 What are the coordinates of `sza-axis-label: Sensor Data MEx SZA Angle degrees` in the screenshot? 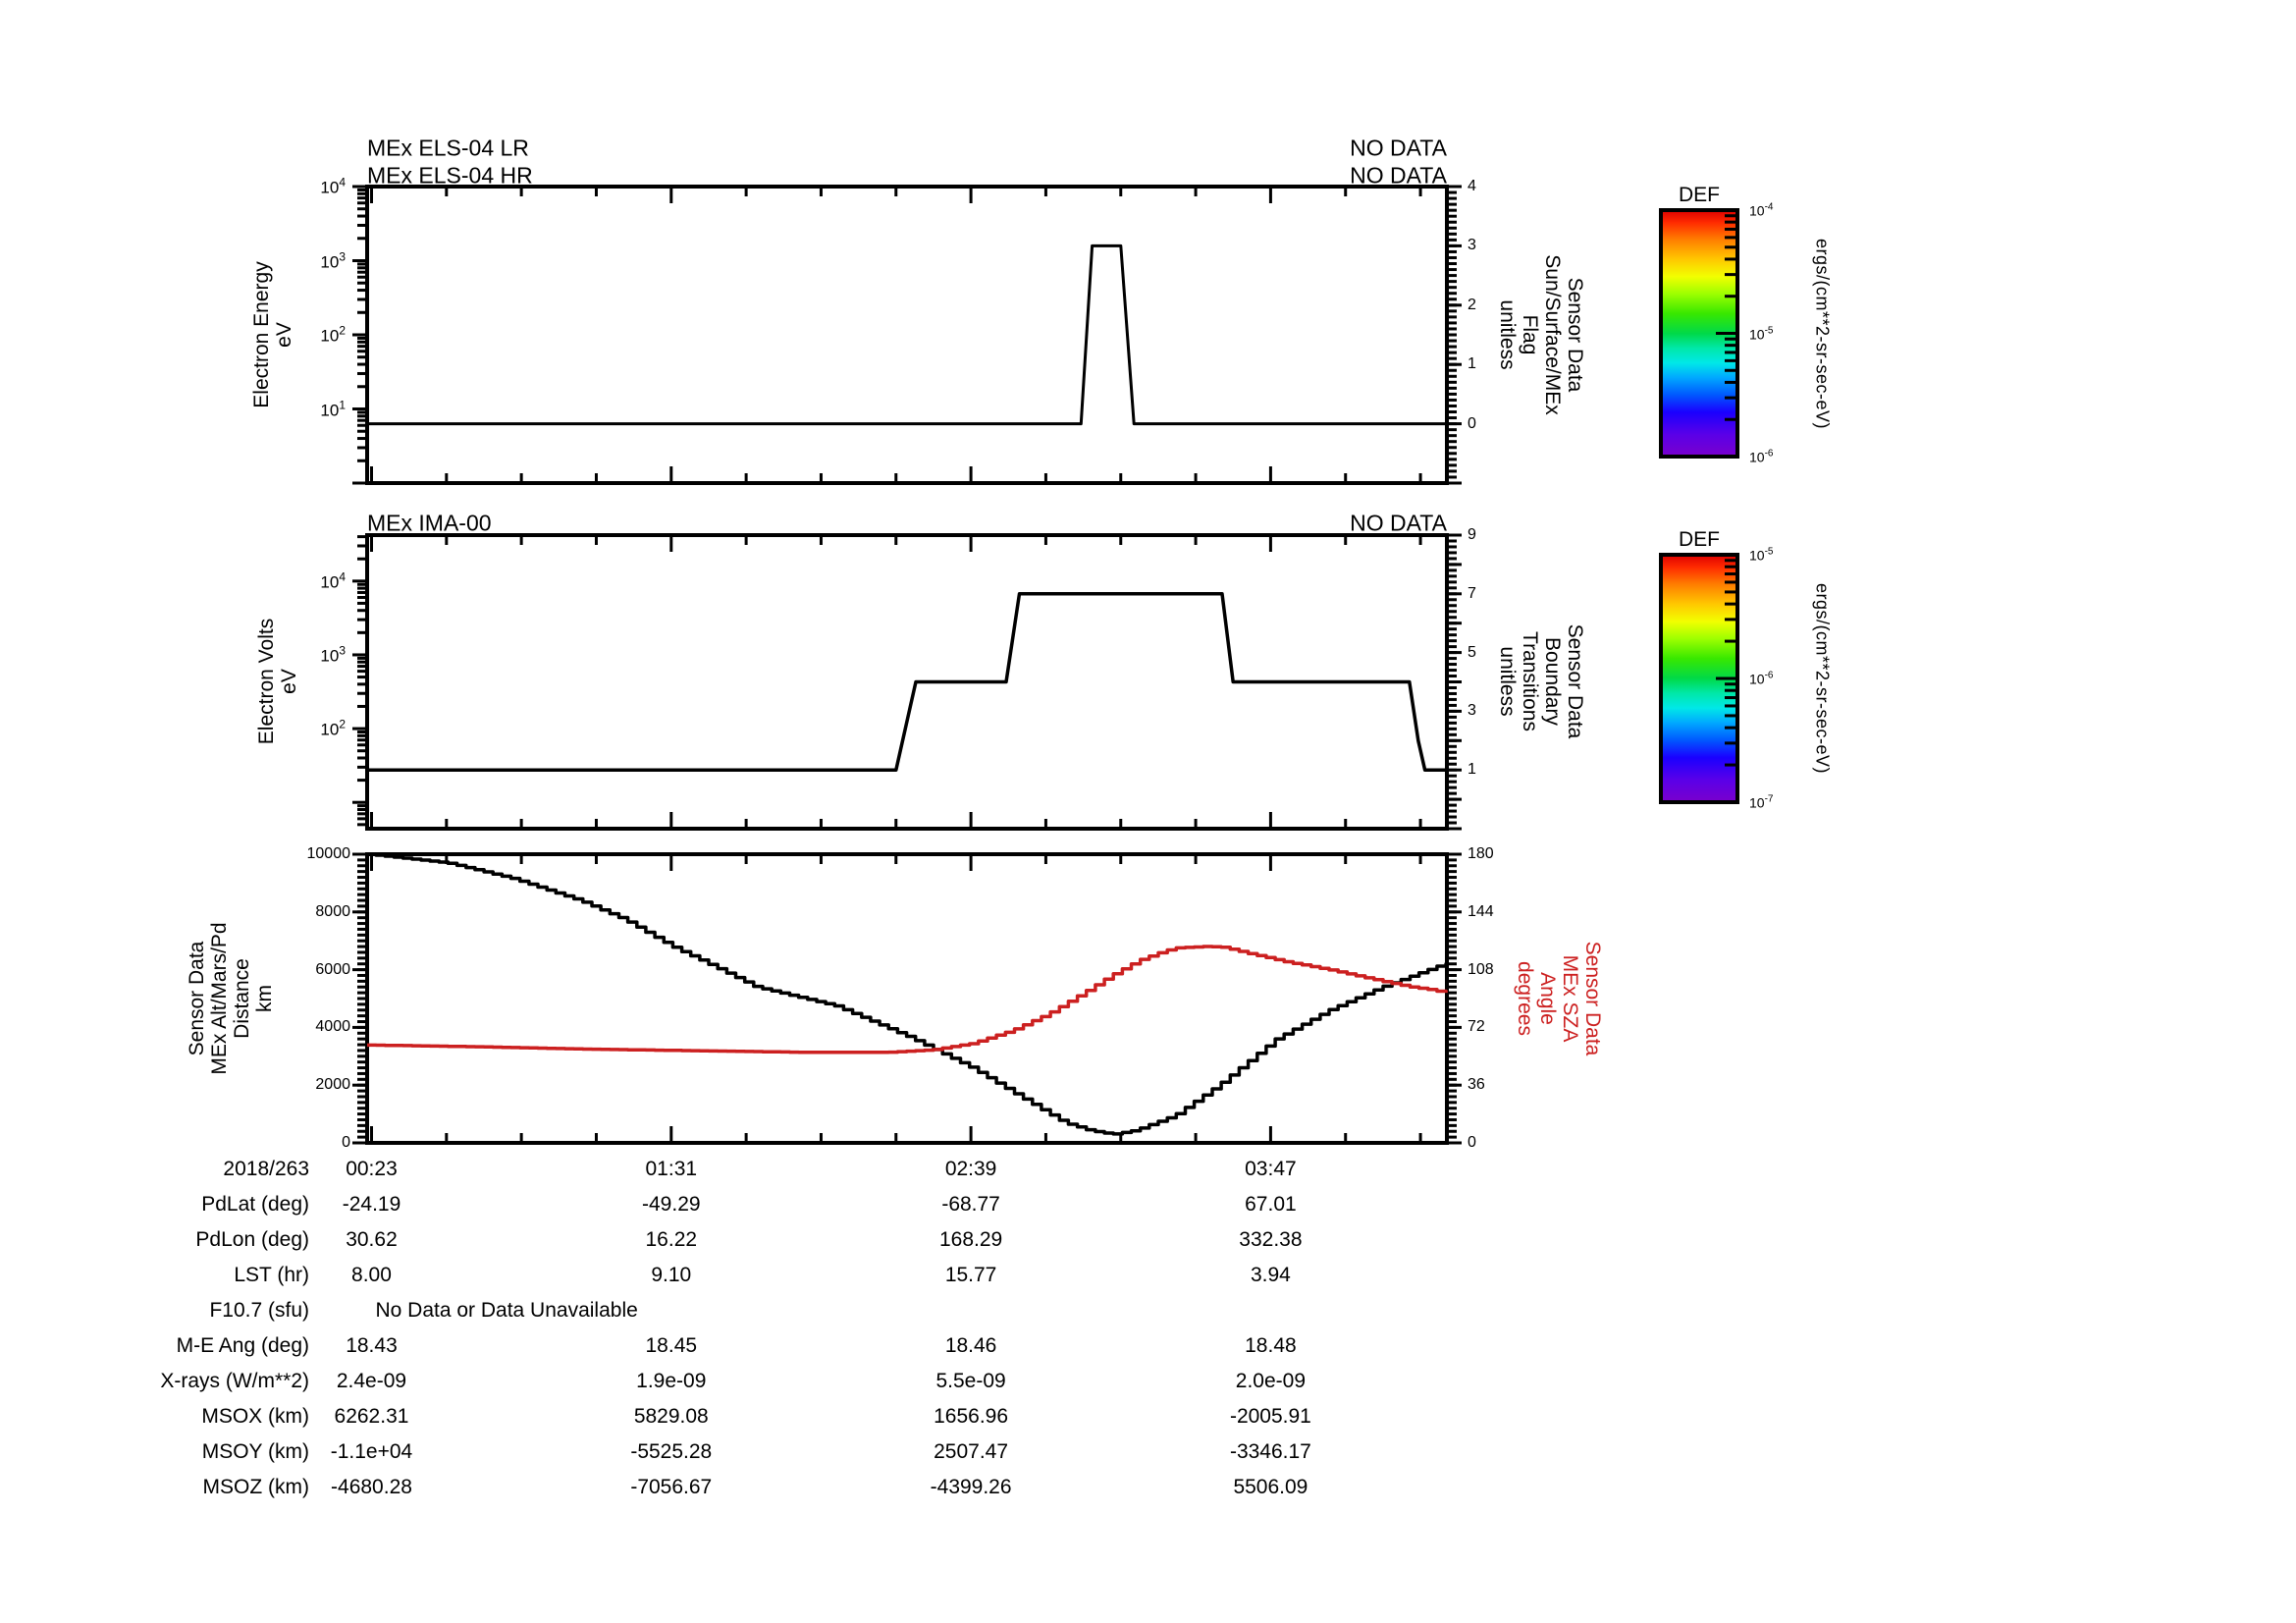 It's located at (1560, 999).